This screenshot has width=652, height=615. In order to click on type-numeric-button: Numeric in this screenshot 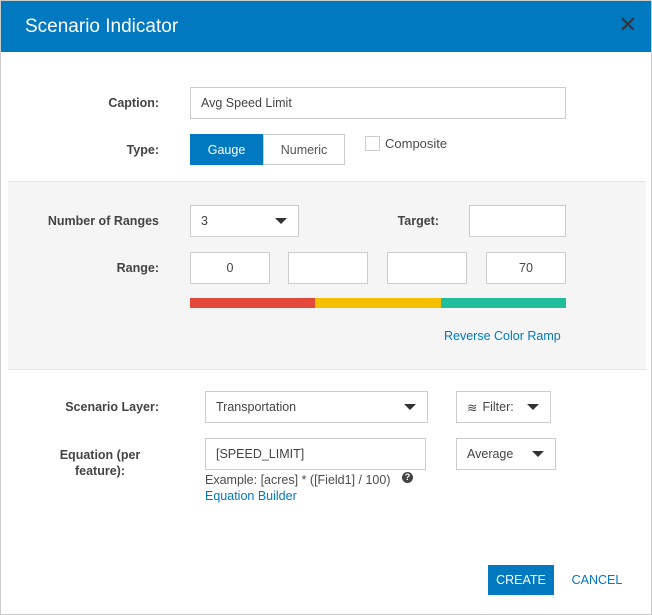, I will do `click(304, 149)`.